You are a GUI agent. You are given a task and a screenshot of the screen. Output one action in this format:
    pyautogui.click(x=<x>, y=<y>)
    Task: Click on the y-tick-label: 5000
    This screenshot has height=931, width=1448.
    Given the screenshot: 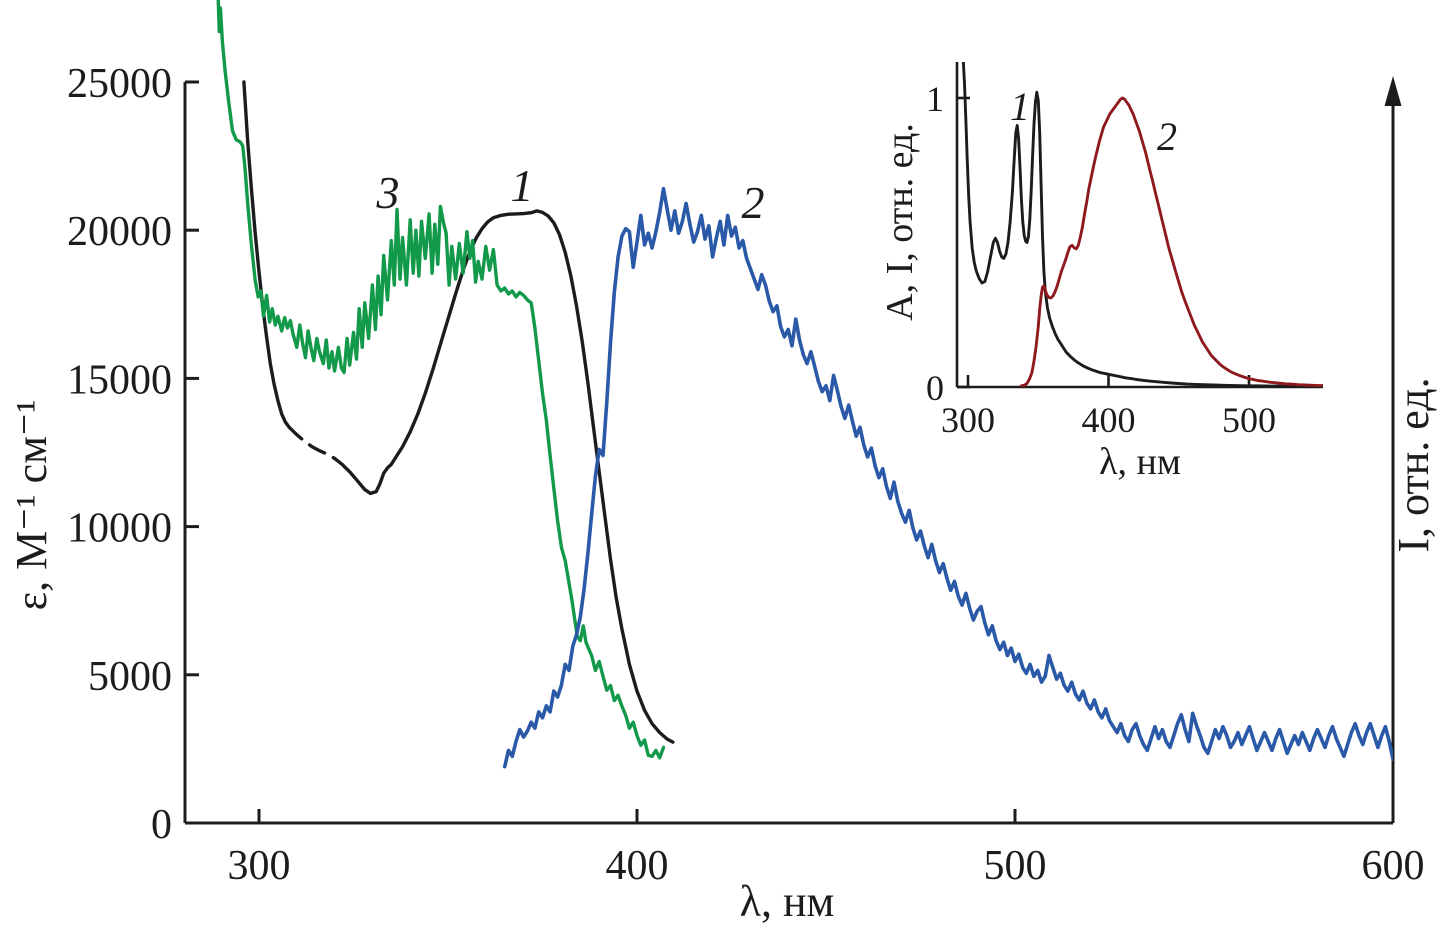 What is the action you would take?
    pyautogui.click(x=130, y=677)
    